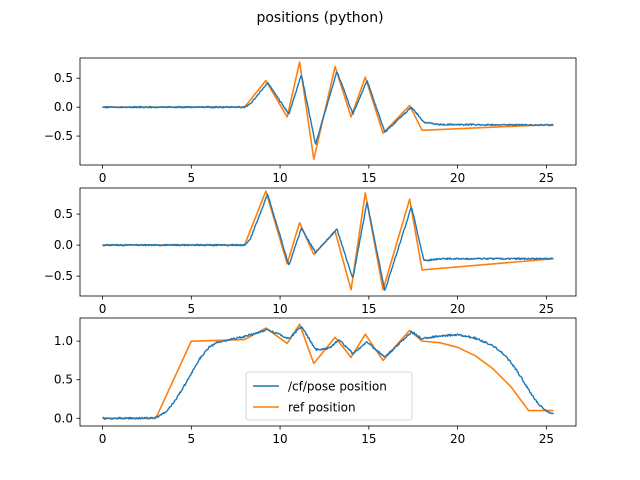  What do you see at coordinates (337, 387) in the screenshot?
I see `legend-label-pose: /cf/pose position` at bounding box center [337, 387].